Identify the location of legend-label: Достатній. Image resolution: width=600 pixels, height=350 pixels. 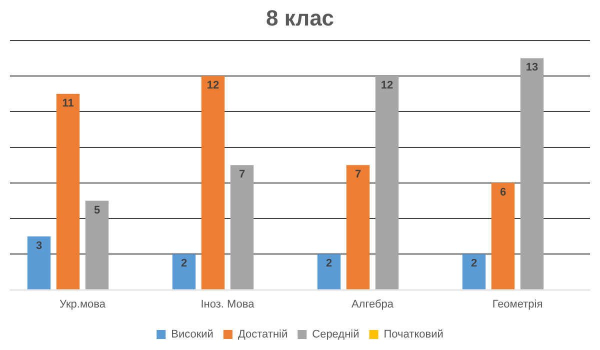
(263, 334).